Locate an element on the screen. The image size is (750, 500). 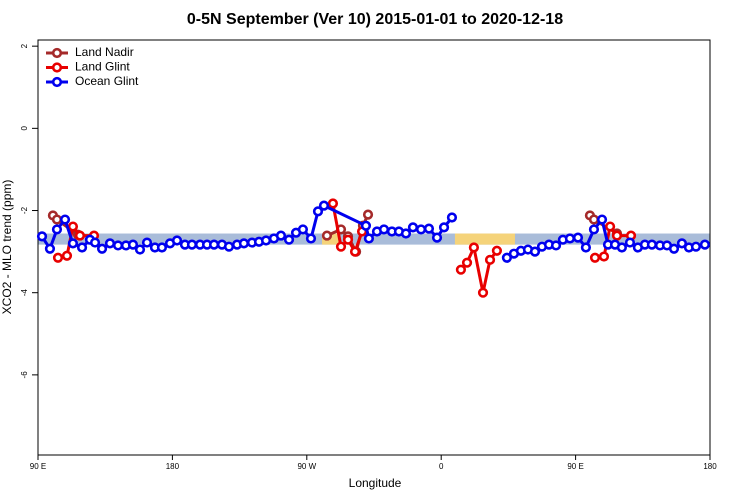
y-tick-label: -4 is located at coordinates (24, 293).